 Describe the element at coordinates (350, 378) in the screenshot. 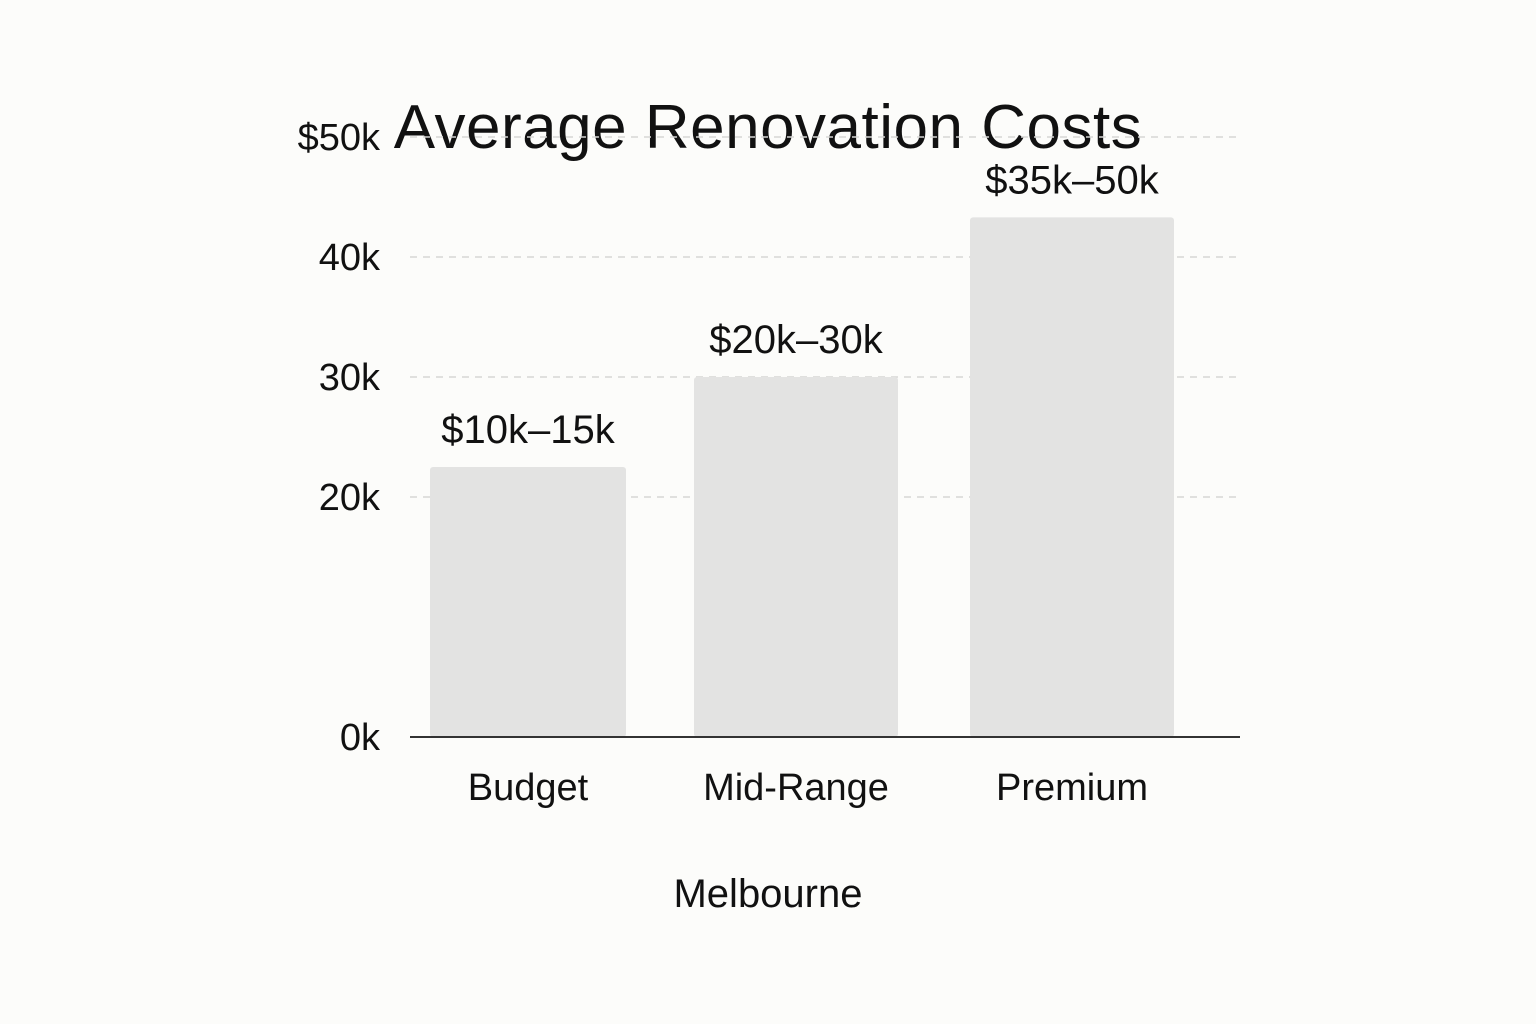

I see `y-tick-label: 30k` at that location.